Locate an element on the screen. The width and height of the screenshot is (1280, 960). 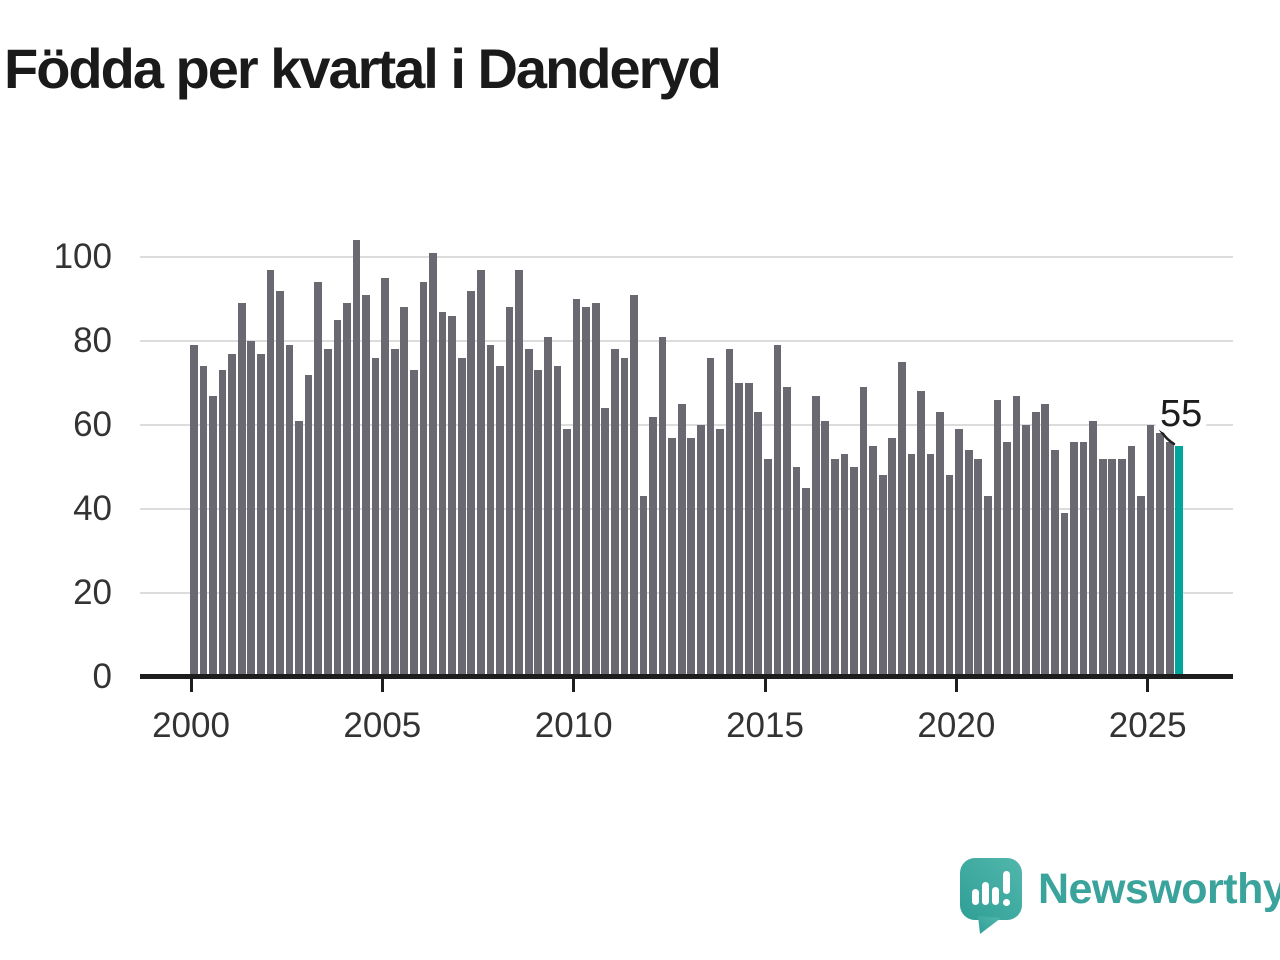
bar-2010-q4 is located at coordinates (605, 542).